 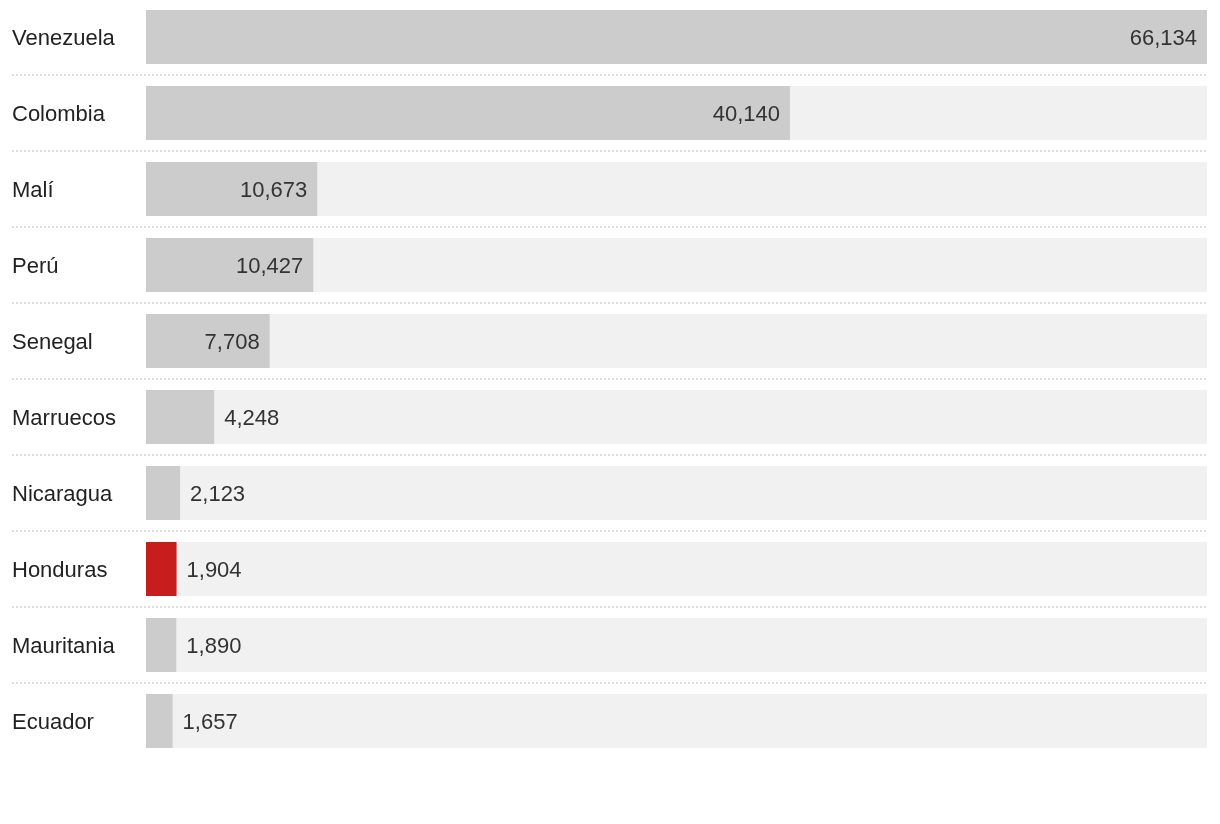 I want to click on y-tick-label: Perú, so click(x=35, y=265).